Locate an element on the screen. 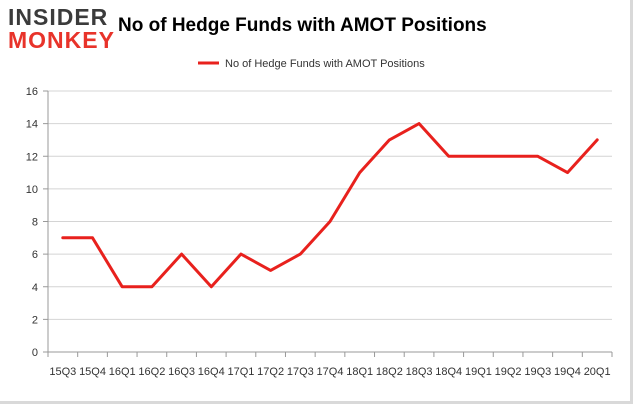  y-tick-label: 4 is located at coordinates (35, 288).